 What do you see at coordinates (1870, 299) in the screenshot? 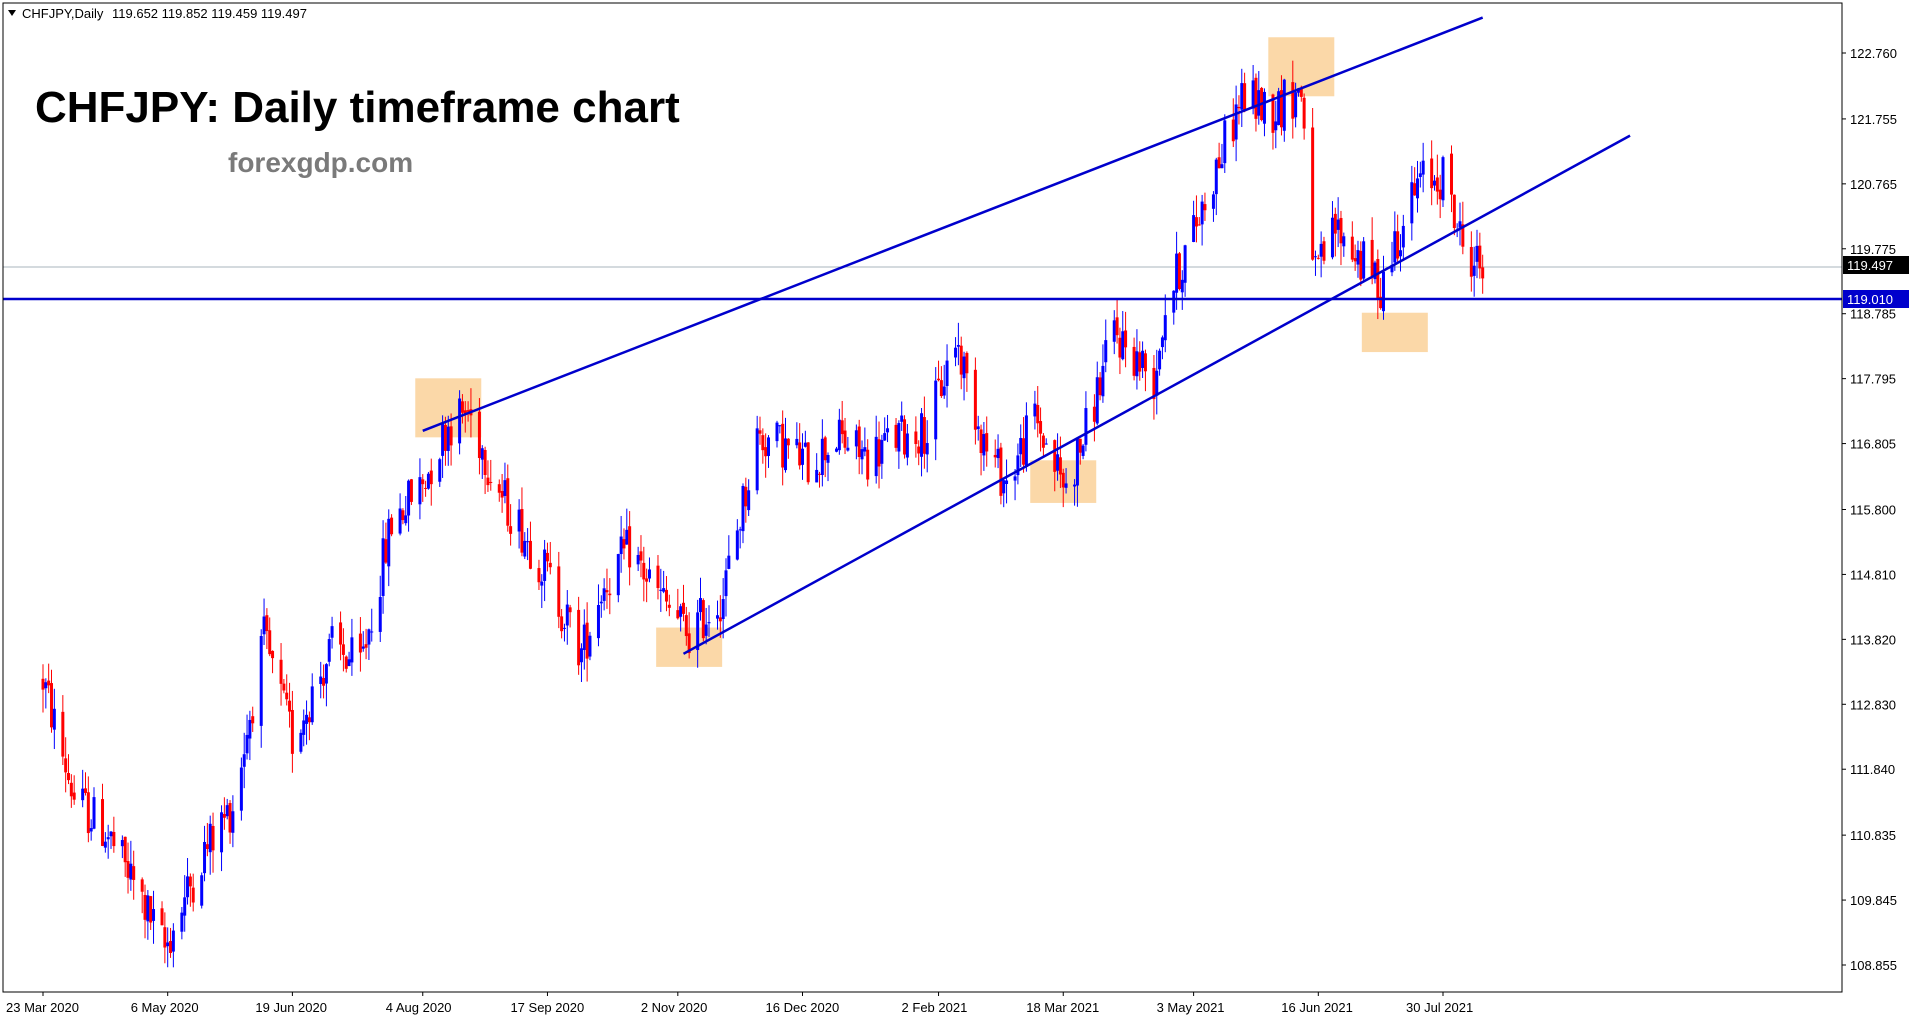
I see `level-price-label: 119.010` at bounding box center [1870, 299].